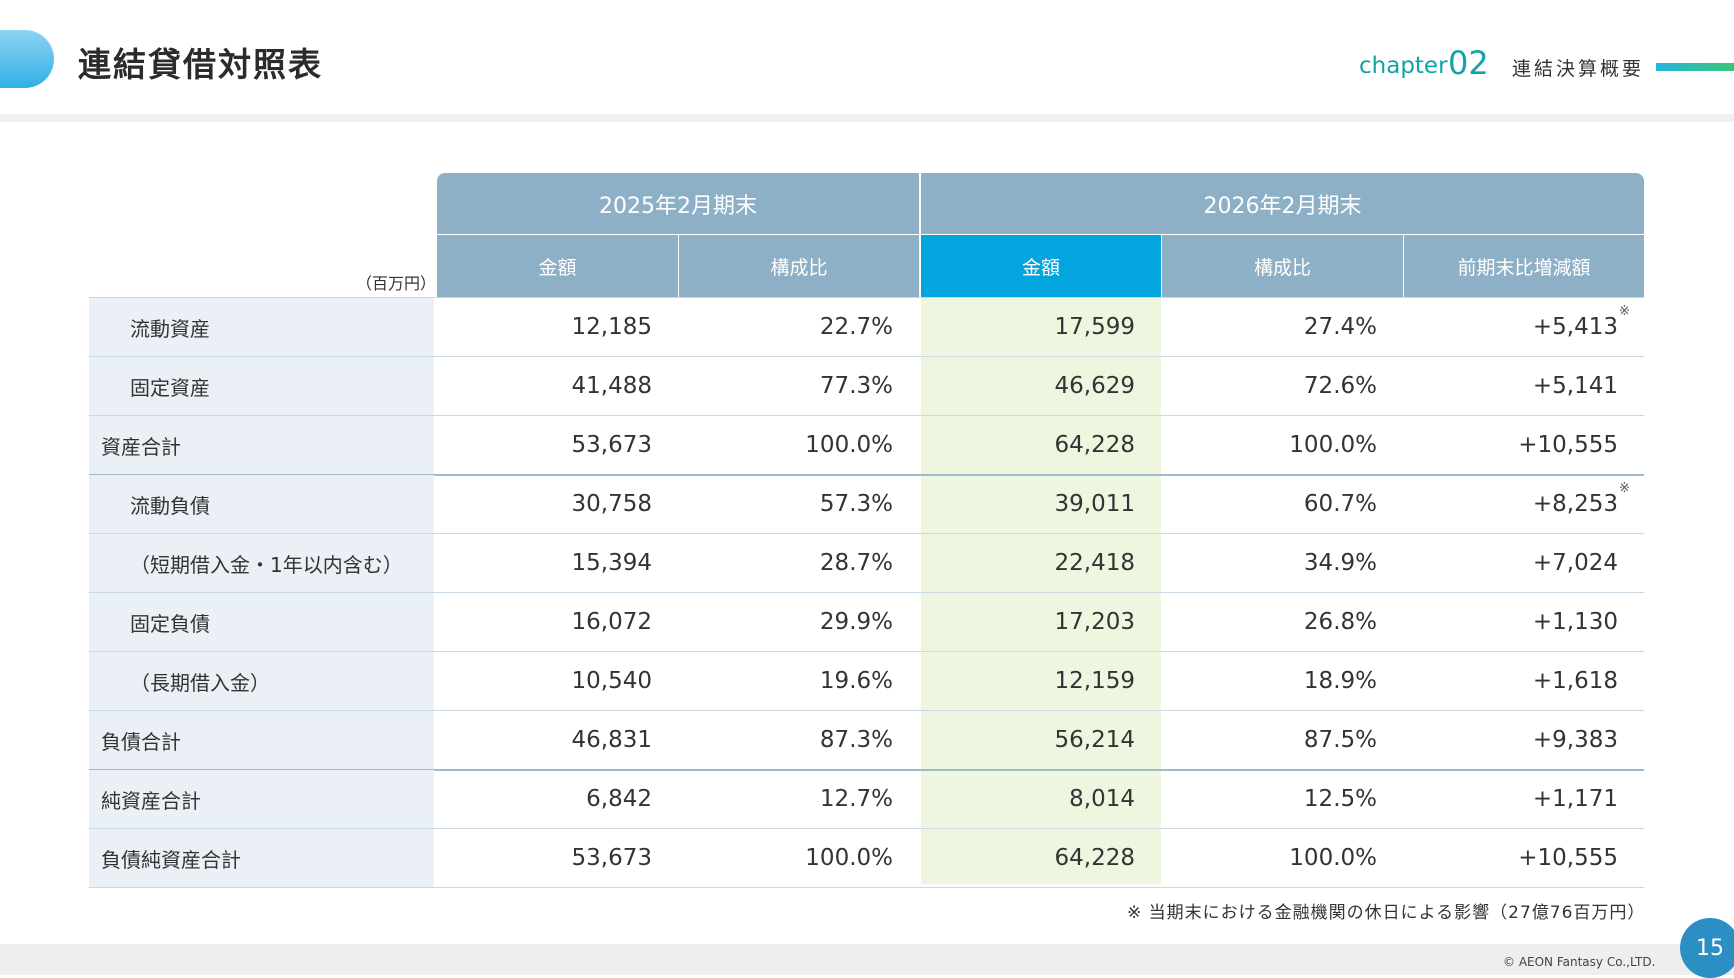 The height and width of the screenshot is (978, 1734). What do you see at coordinates (1340, 799) in the screenshot?
I see `table-cell: 12.5%` at bounding box center [1340, 799].